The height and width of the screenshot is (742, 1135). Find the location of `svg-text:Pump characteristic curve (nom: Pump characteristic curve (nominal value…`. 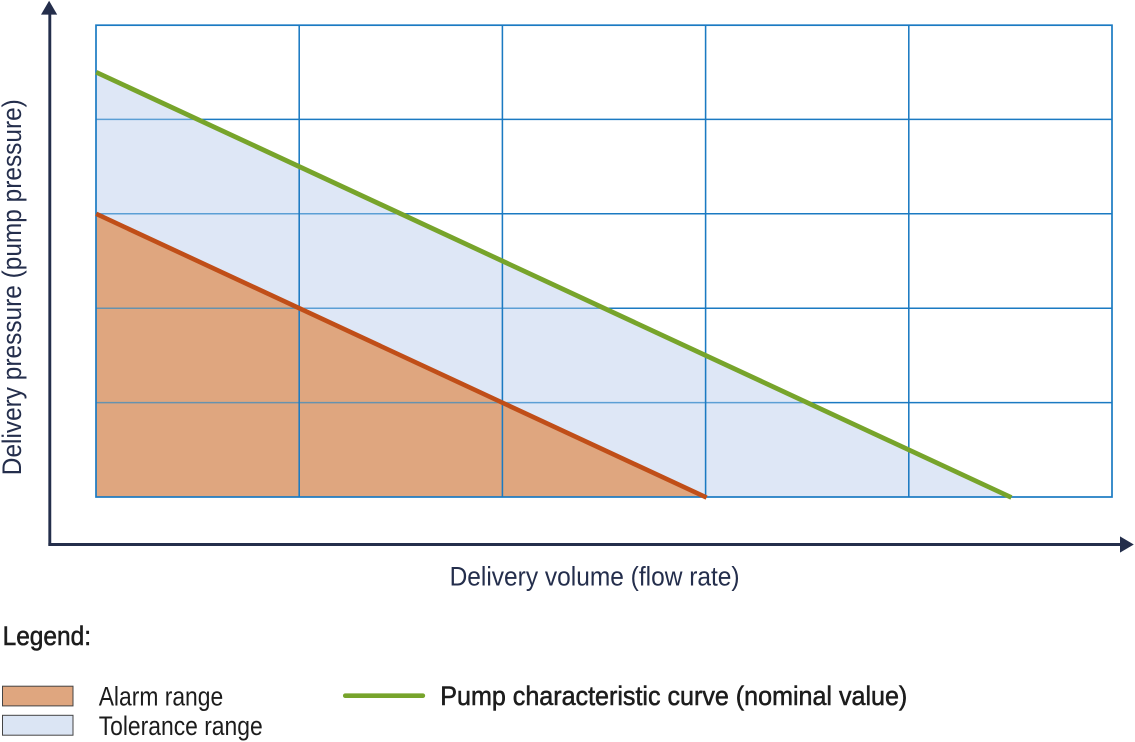

svg-text:Pump characteristic curve (nom: Pump characteristic curve (nominal value… is located at coordinates (673, 696).